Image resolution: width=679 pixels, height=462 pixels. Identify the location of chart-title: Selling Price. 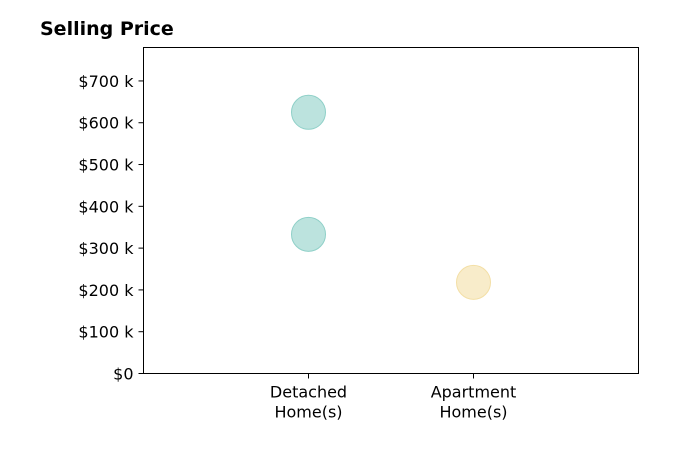
(107, 29).